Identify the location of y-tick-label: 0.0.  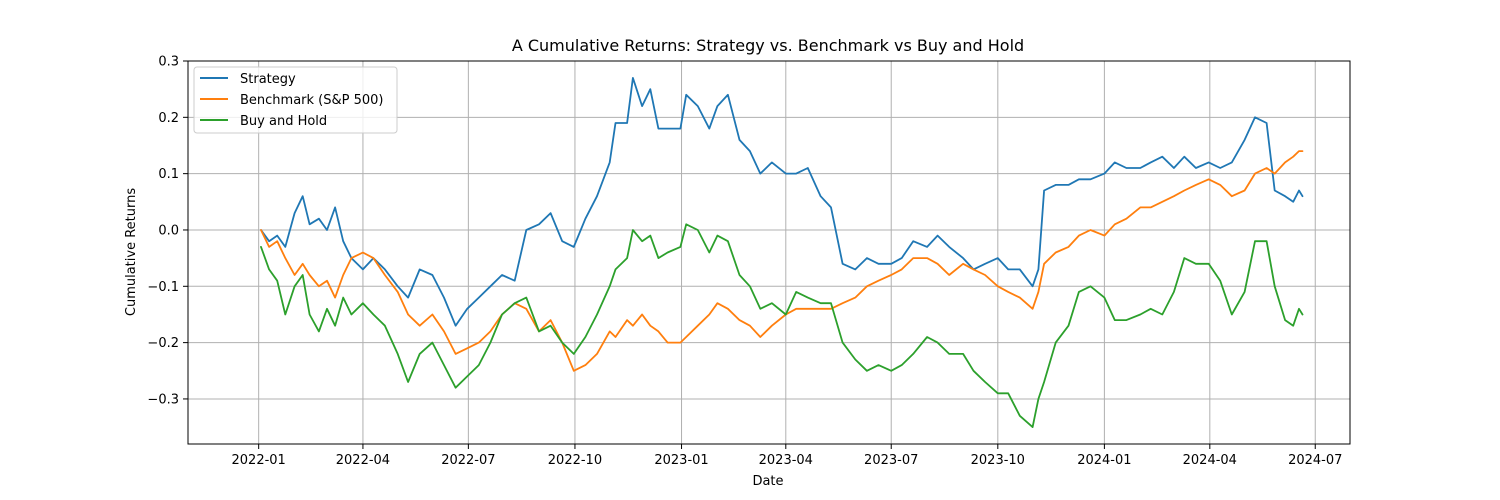
(168, 230).